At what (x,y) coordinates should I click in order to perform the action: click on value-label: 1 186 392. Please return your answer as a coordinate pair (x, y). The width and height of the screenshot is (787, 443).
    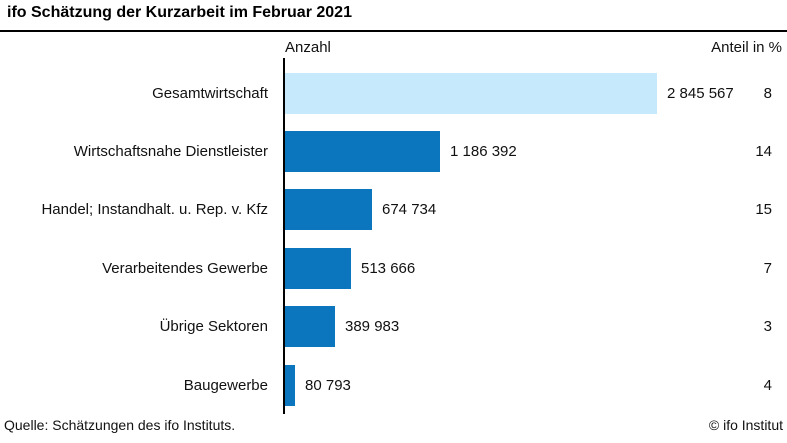
    Looking at the image, I should click on (483, 152).